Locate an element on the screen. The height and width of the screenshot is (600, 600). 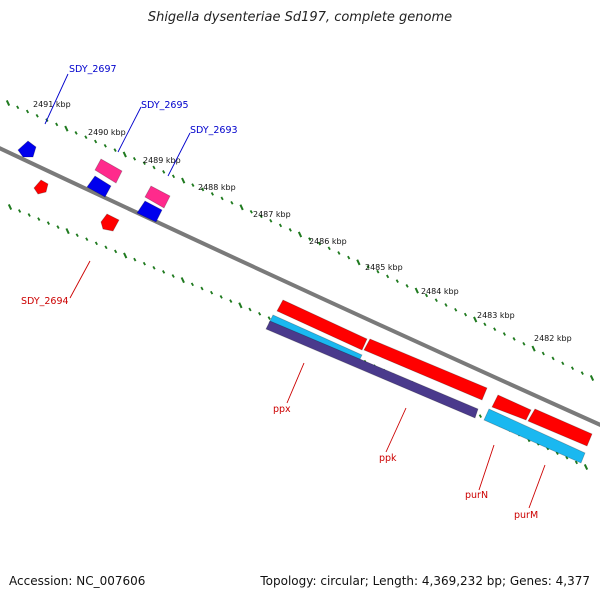
gene-label: ppx is located at coordinates (282, 409).